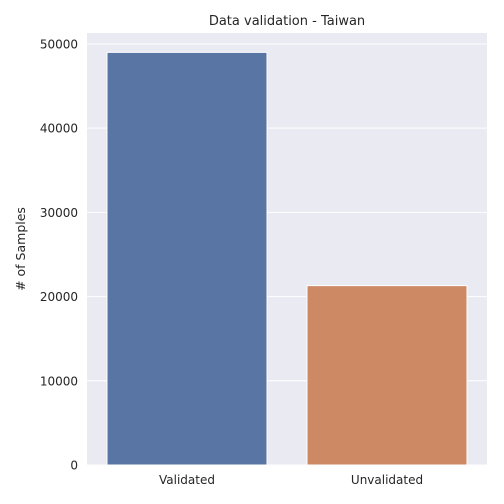  I want to click on y-tick-label: 50000, so click(59, 44).